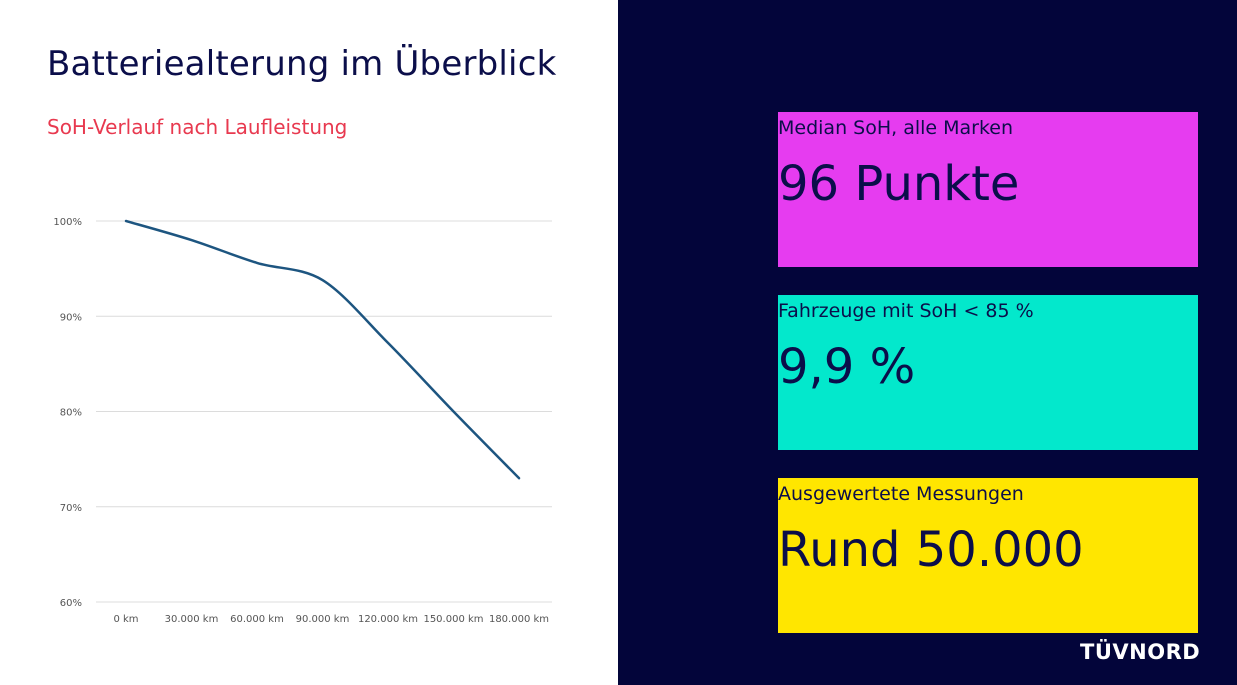 This screenshot has height=685, width=1237. Describe the element at coordinates (931, 550) in the screenshot. I see `kpi-value: Rund 50.000` at that location.